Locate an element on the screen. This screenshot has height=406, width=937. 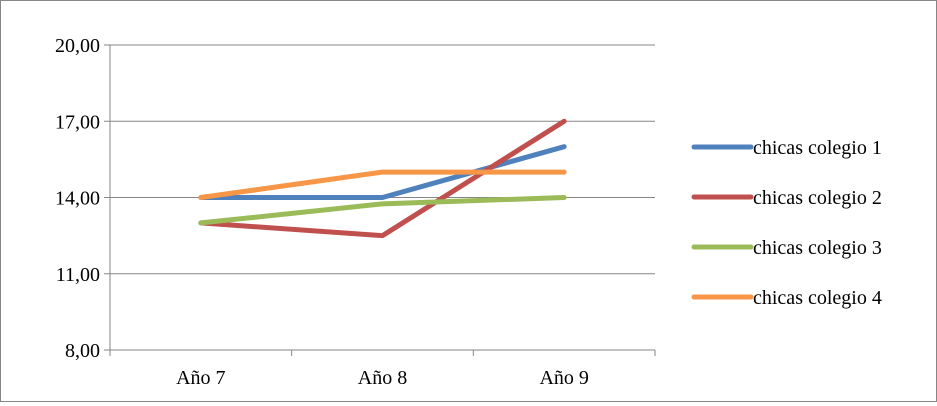
x-tick-label: Año 8 is located at coordinates (382, 378).